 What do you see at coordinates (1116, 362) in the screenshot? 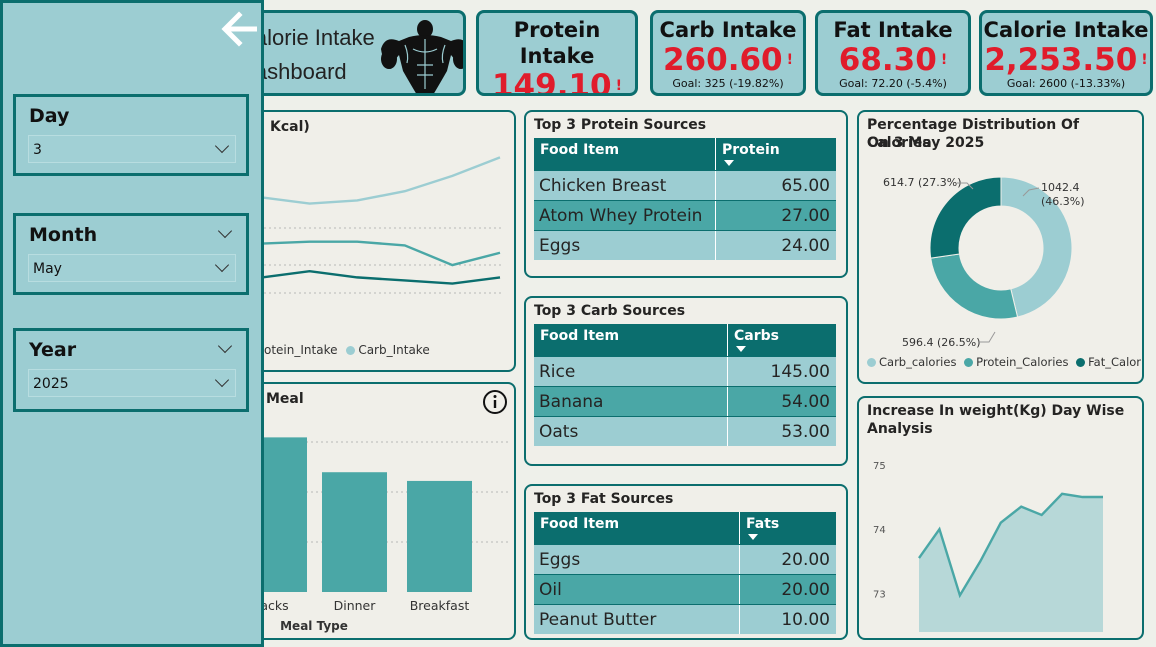
I see `legend-fat-label: Fat_Calories` at bounding box center [1116, 362].